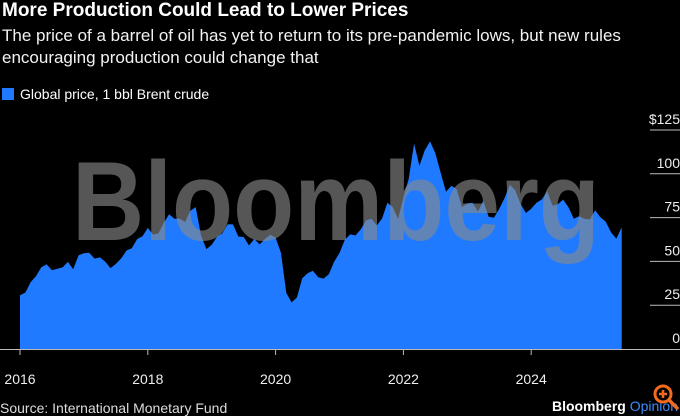 The image size is (680, 416). Describe the element at coordinates (114, 408) in the screenshot. I see `source-note: Source: International Monetary Fund` at that location.